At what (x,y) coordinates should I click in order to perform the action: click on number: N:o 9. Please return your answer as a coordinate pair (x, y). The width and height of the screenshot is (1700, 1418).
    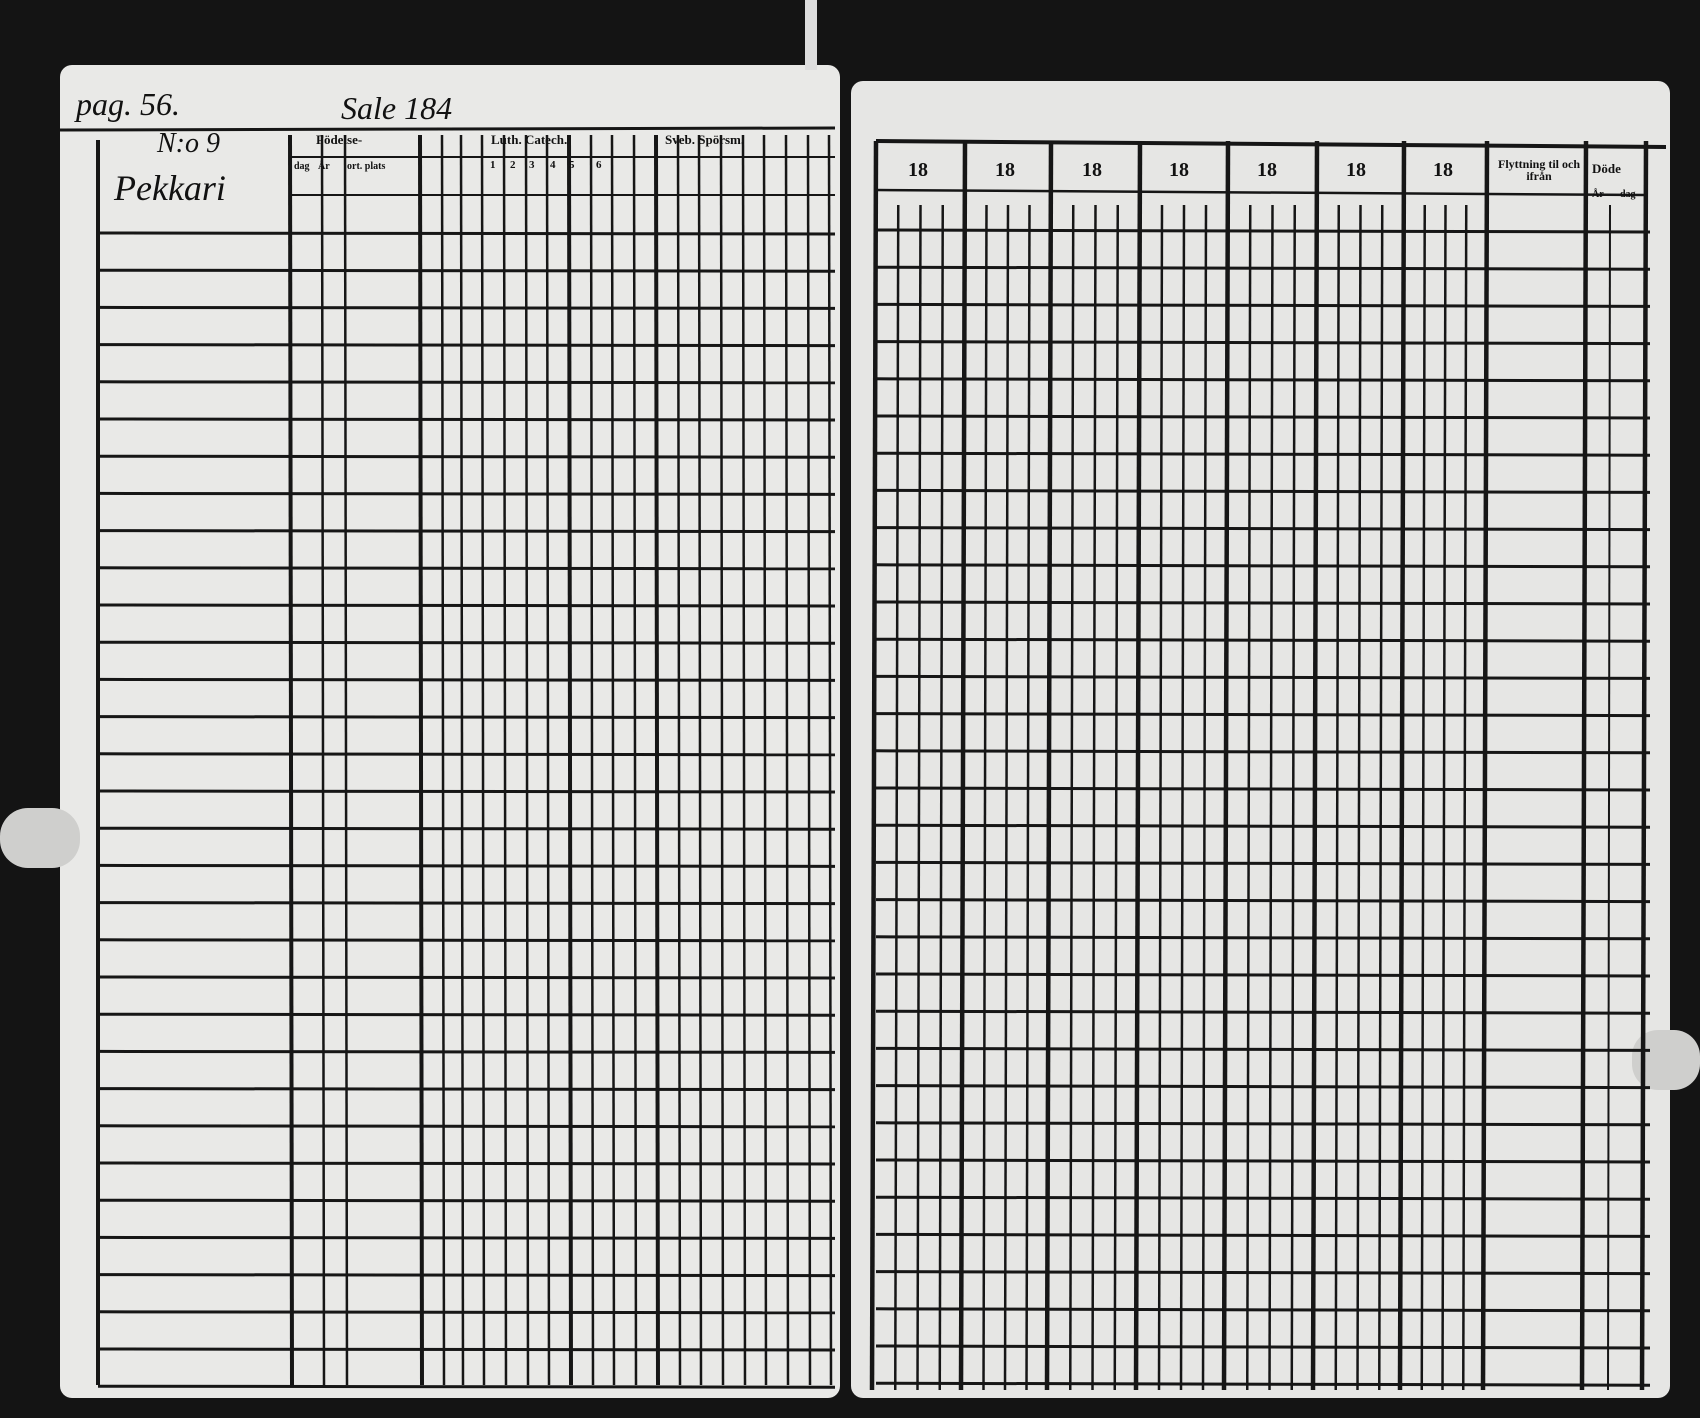
    Looking at the image, I should click on (188, 143).